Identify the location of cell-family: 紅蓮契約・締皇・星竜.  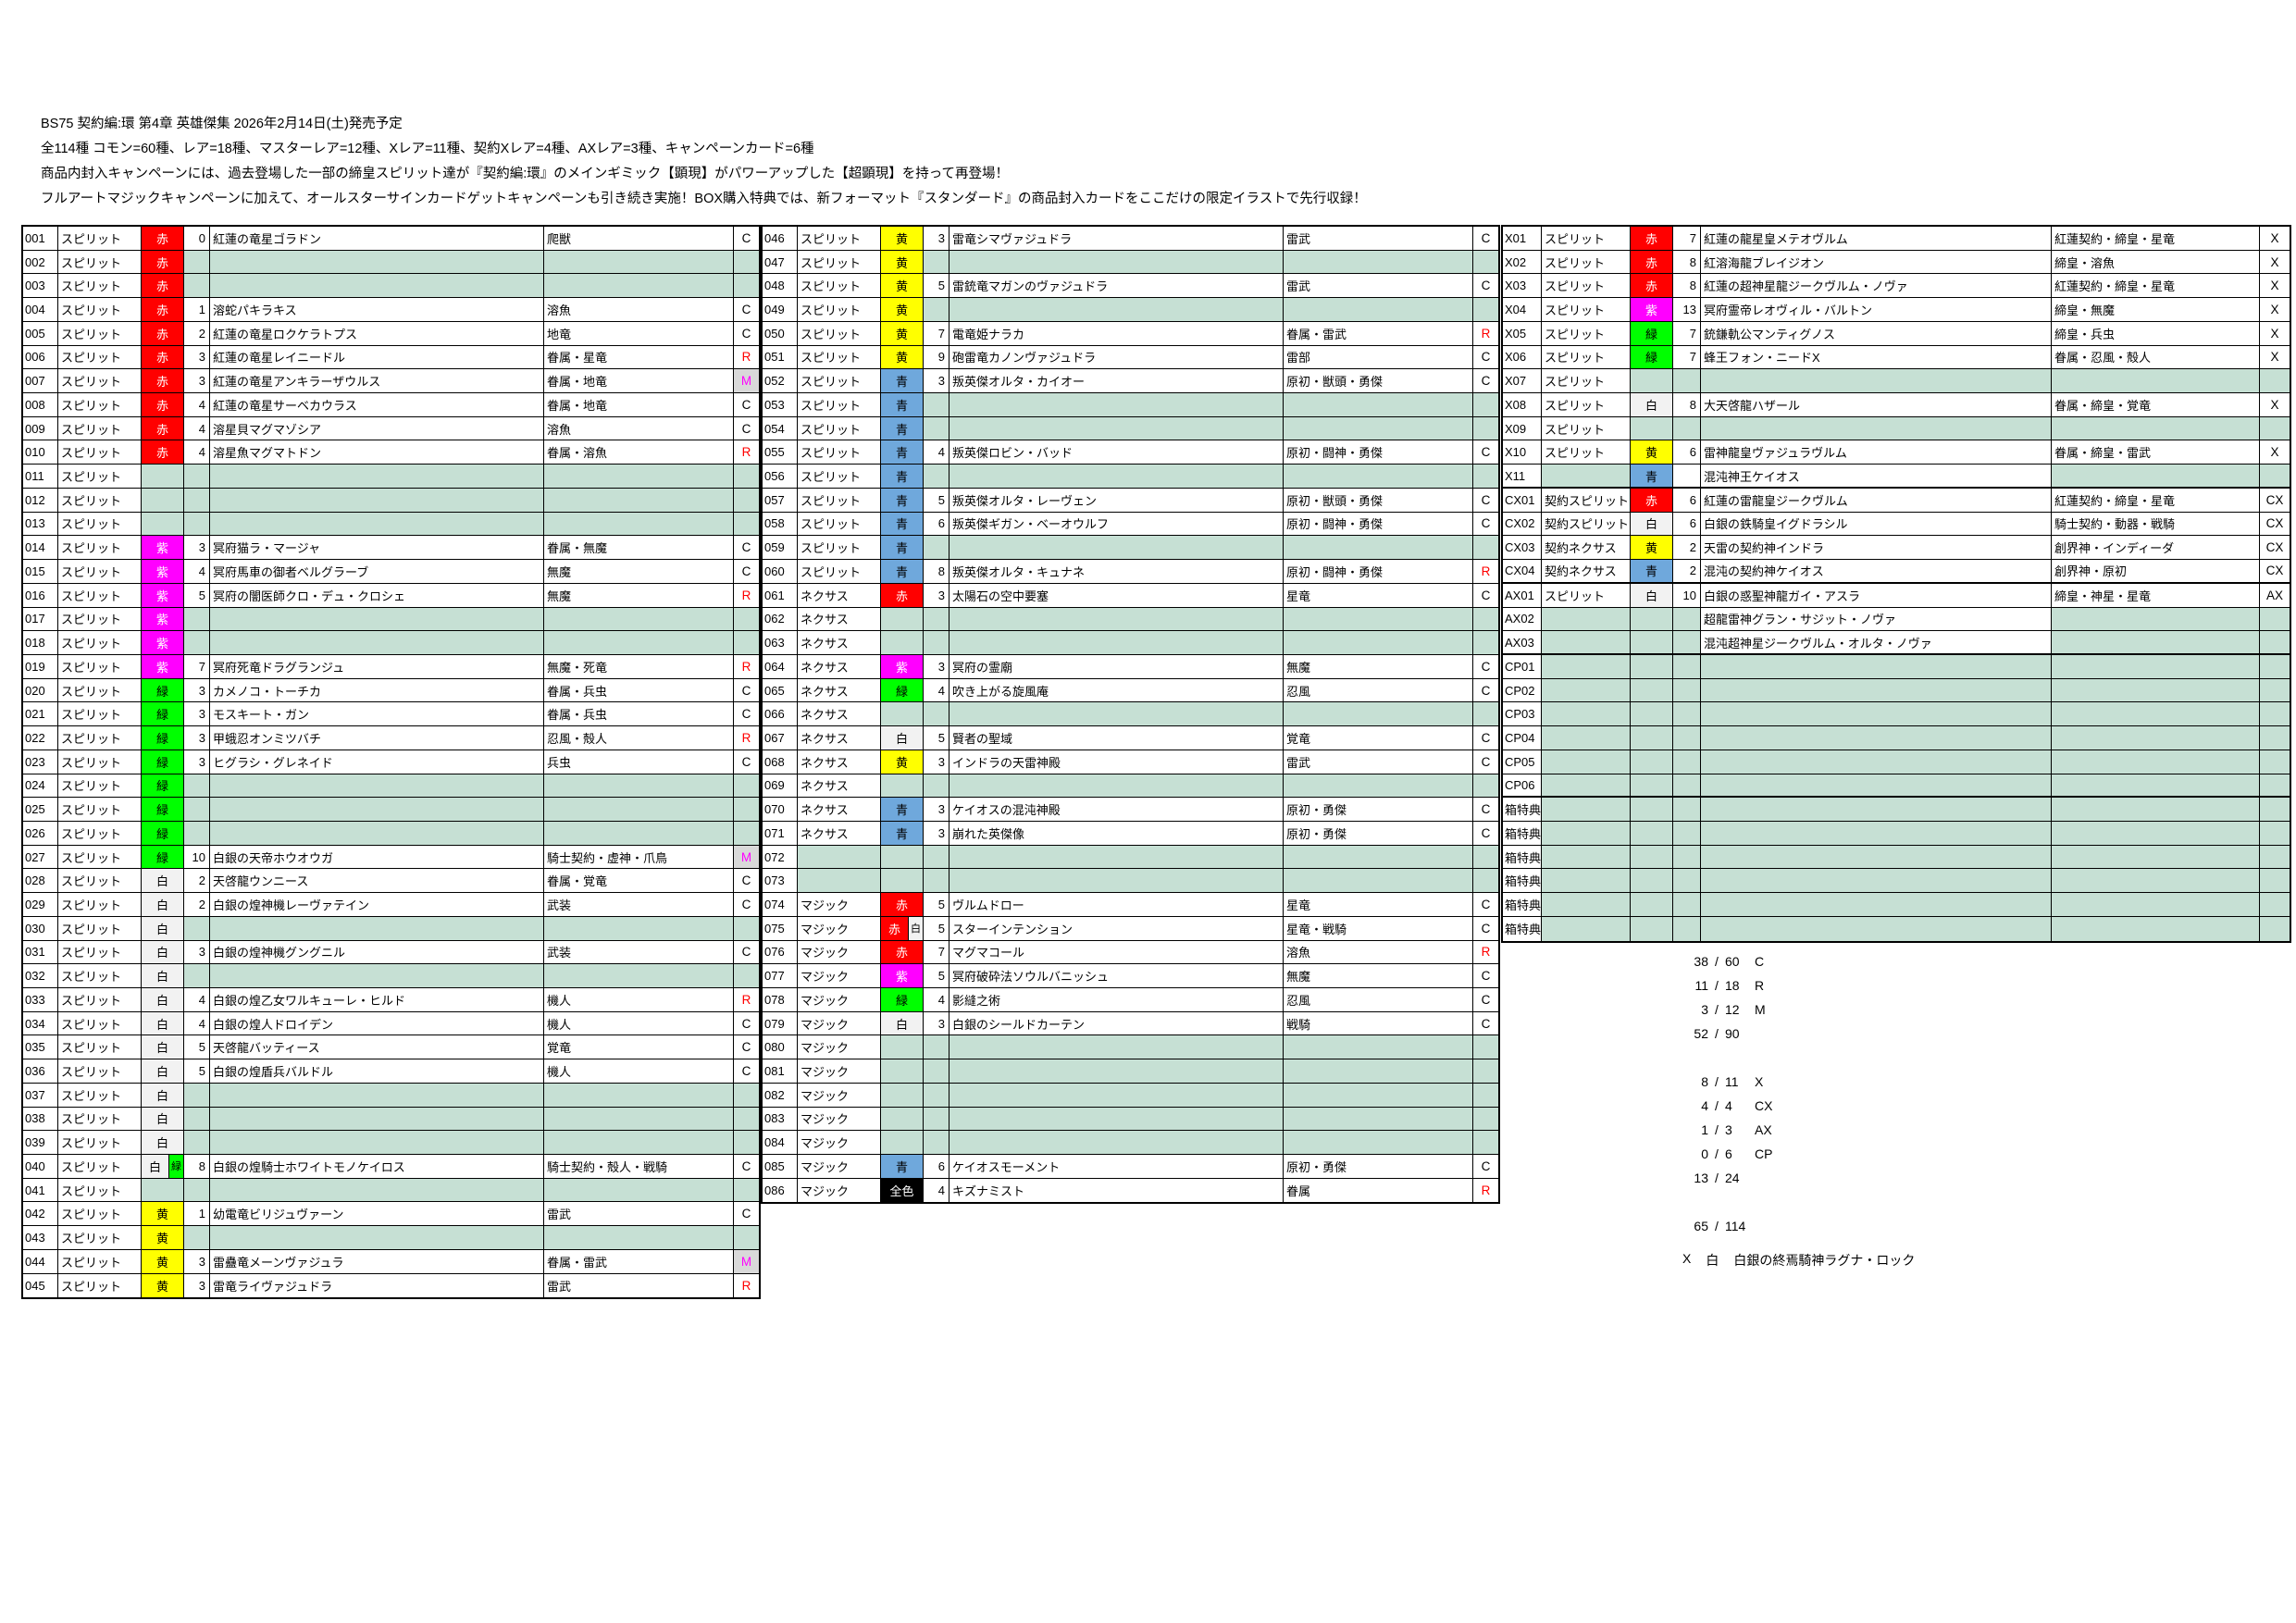
(2156, 500).